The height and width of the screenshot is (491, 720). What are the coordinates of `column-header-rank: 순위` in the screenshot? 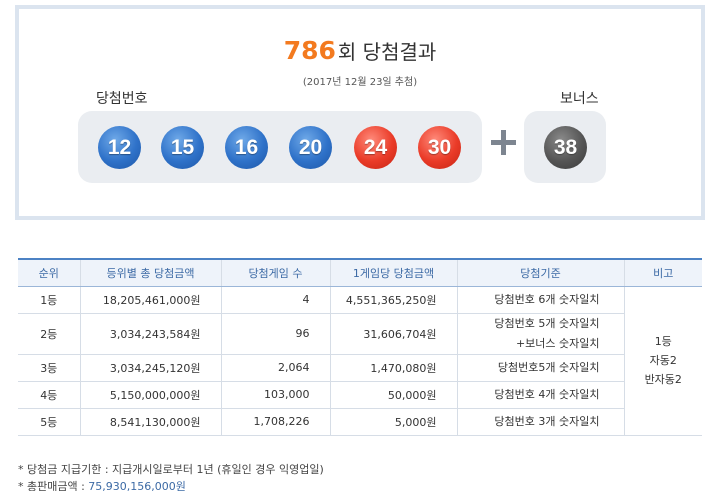 It's located at (49, 272).